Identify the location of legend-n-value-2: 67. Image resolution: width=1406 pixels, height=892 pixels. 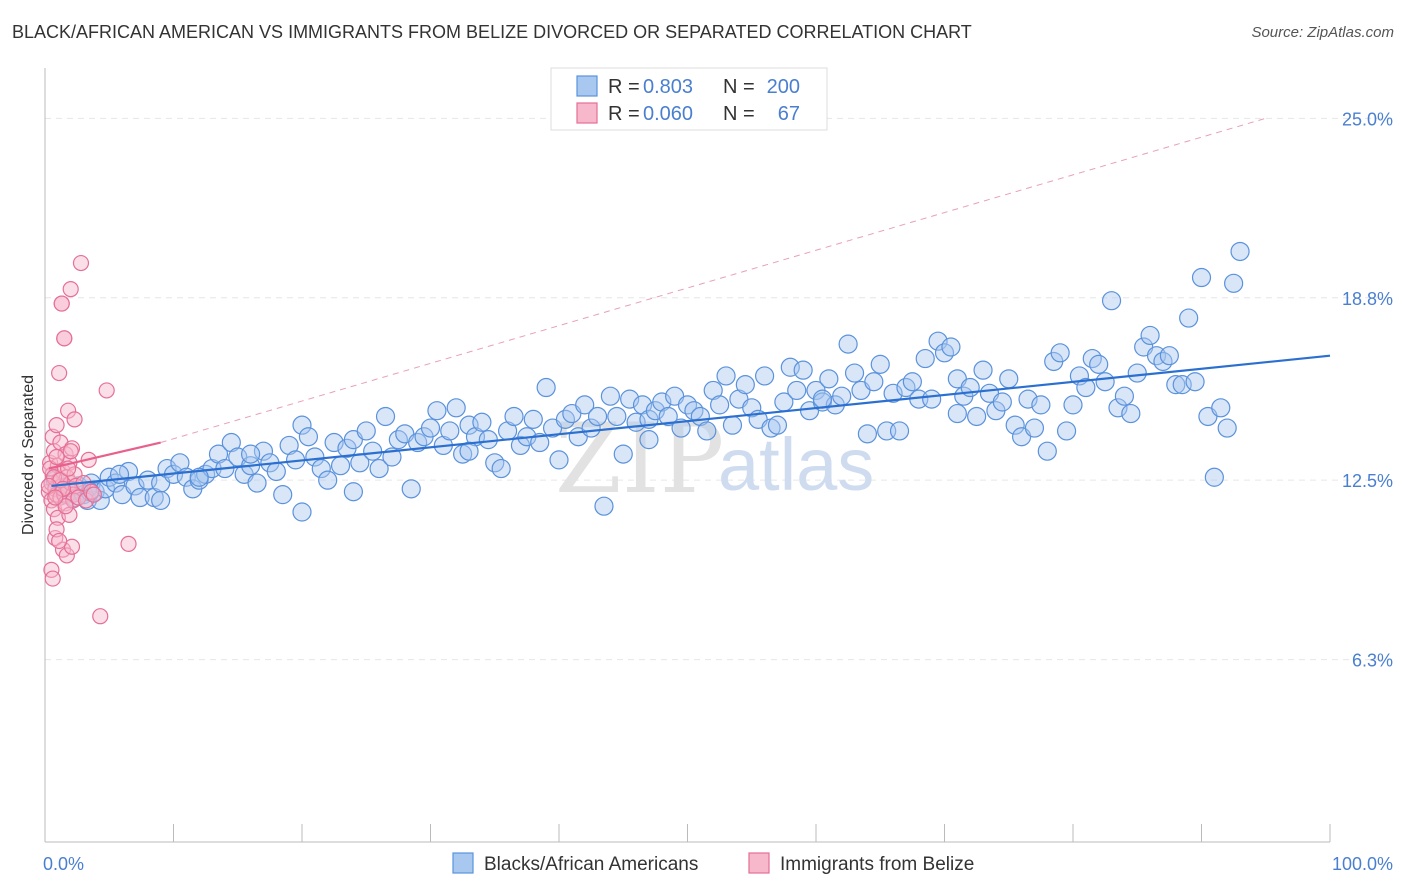
(789, 114).